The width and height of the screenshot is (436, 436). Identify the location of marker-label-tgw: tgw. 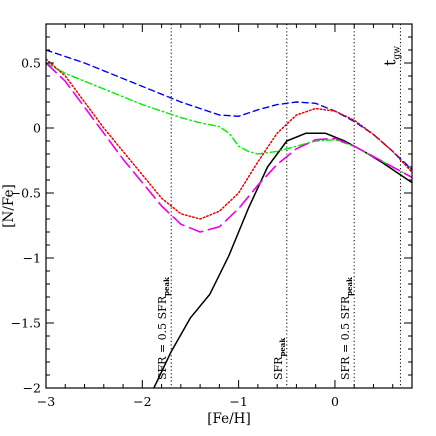
(391, 56).